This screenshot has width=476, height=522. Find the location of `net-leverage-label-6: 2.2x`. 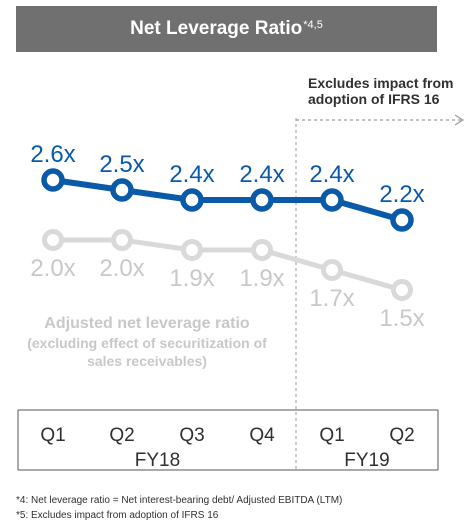

net-leverage-label-6: 2.2x is located at coordinates (401, 194).